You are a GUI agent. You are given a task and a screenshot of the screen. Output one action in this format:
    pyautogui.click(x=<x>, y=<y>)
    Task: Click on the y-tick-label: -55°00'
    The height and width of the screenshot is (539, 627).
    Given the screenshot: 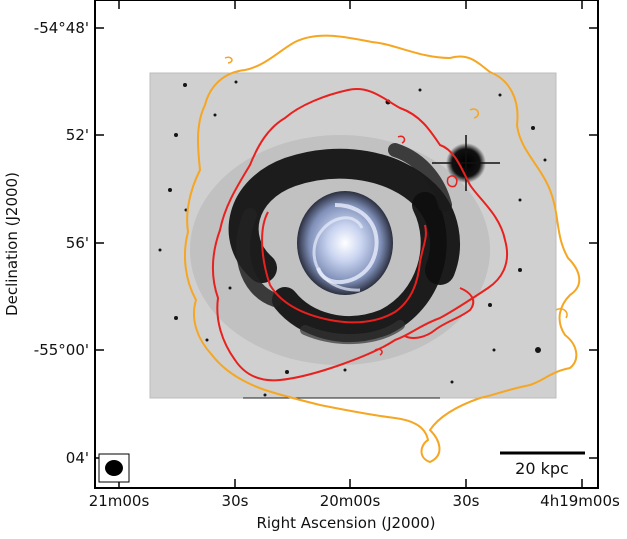 What is the action you would take?
    pyautogui.click(x=61, y=350)
    